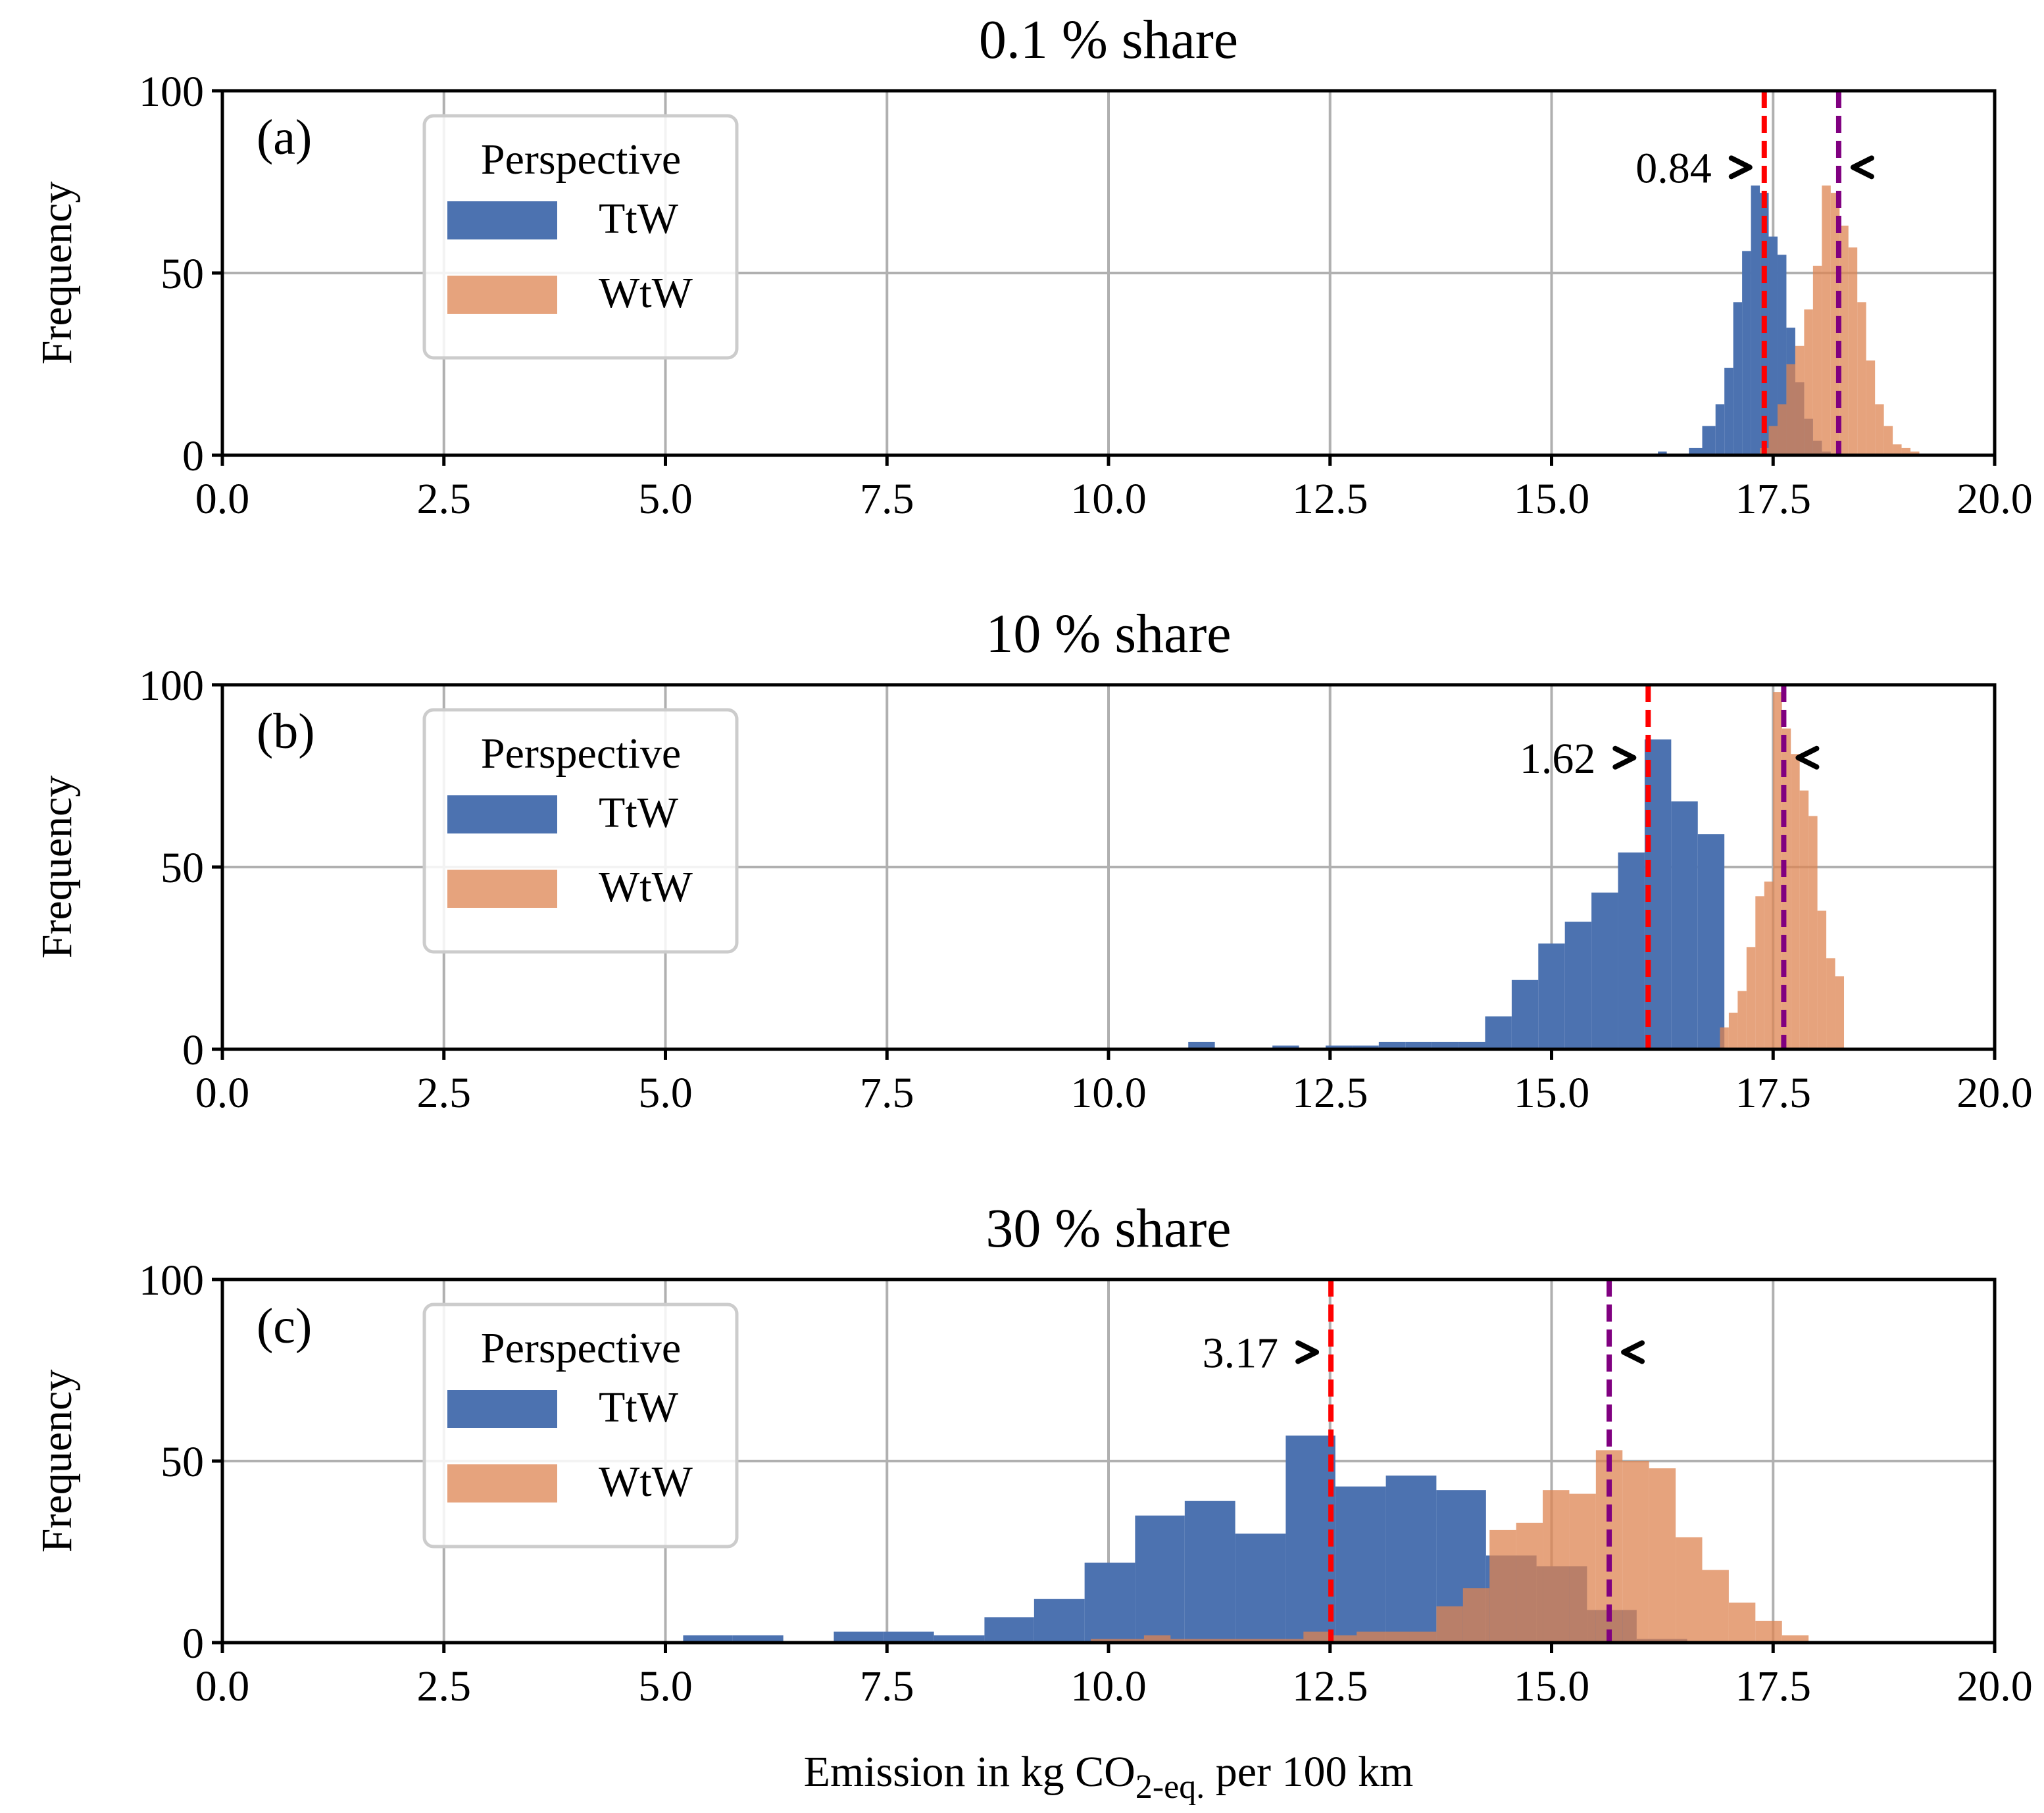 Image resolution: width=2044 pixels, height=1813 pixels. I want to click on panel-title: 10 % share, so click(1108, 633).